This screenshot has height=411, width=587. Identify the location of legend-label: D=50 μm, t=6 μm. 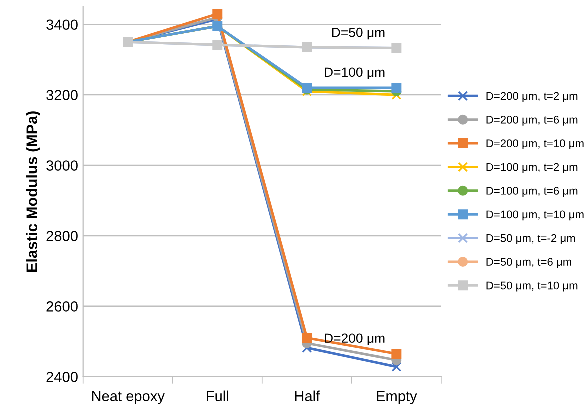
(529, 263).